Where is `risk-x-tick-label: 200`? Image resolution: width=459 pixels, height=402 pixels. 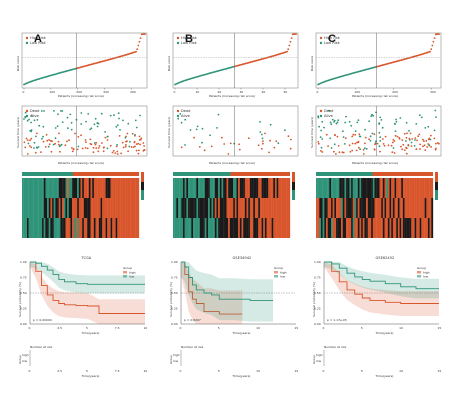
risk-x-tick-label: 200 is located at coordinates (395, 92).